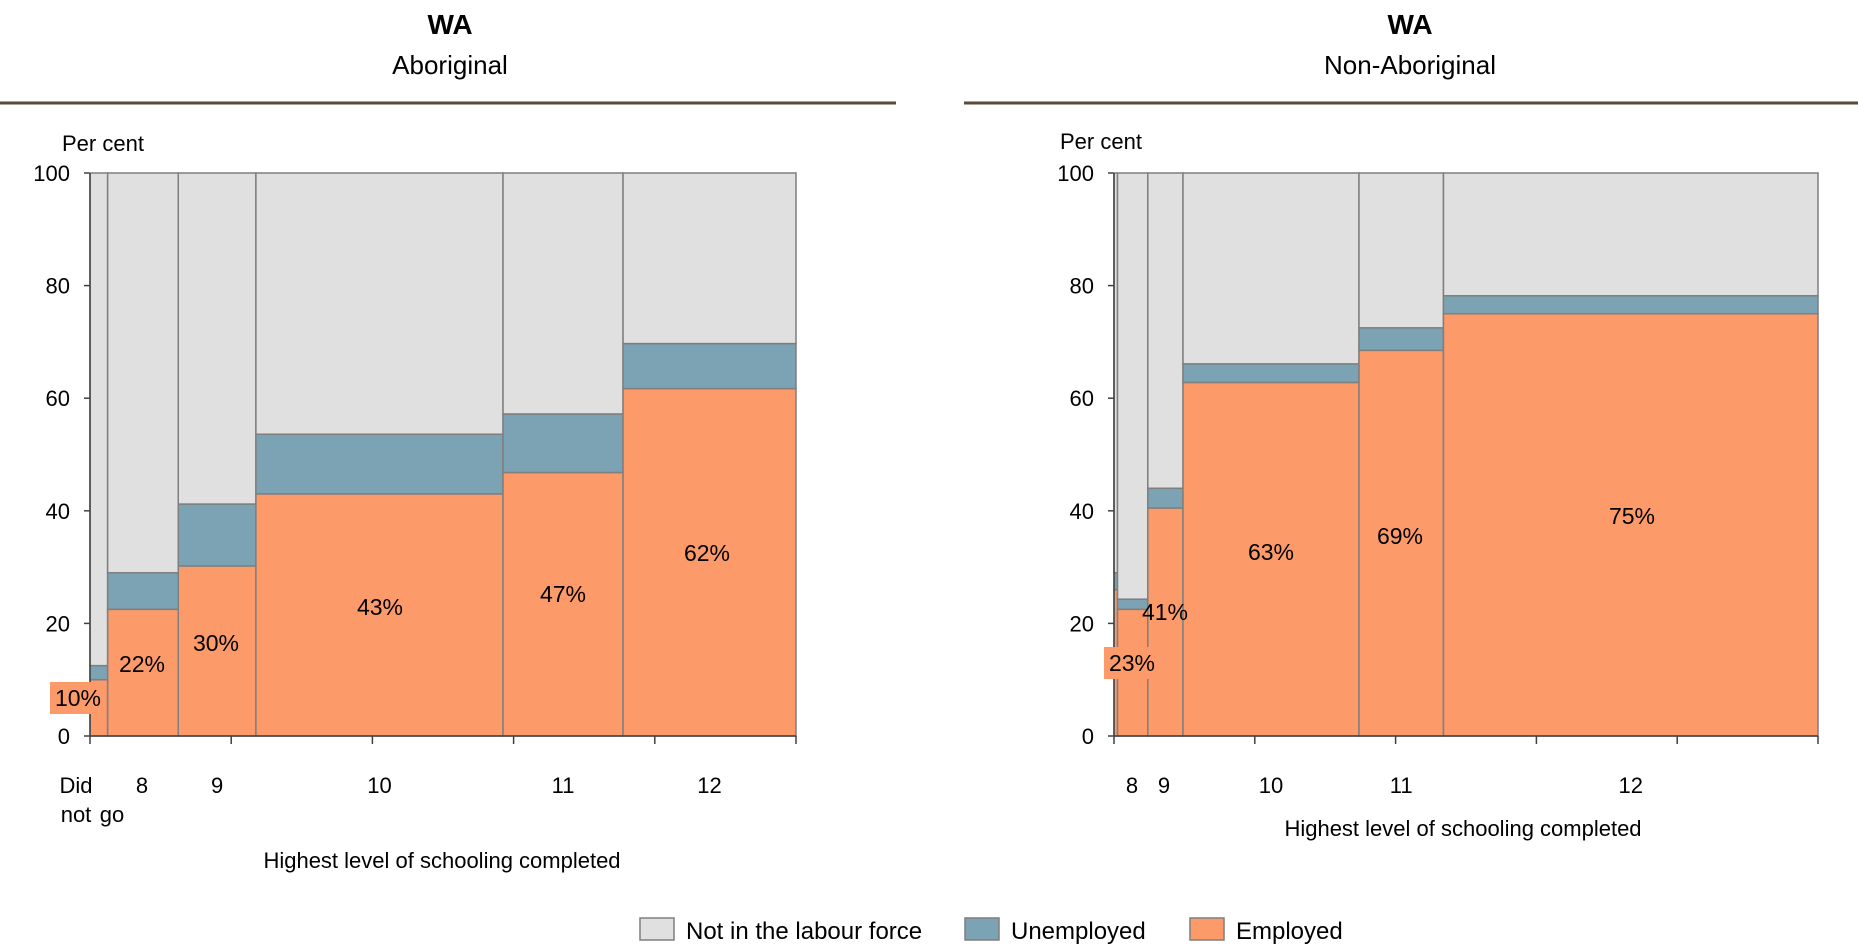 This screenshot has height=946, width=1858. Describe the element at coordinates (1462, 828) in the screenshot. I see `x-axis-label-non-aboriginal: Highest level of schooling completed` at that location.